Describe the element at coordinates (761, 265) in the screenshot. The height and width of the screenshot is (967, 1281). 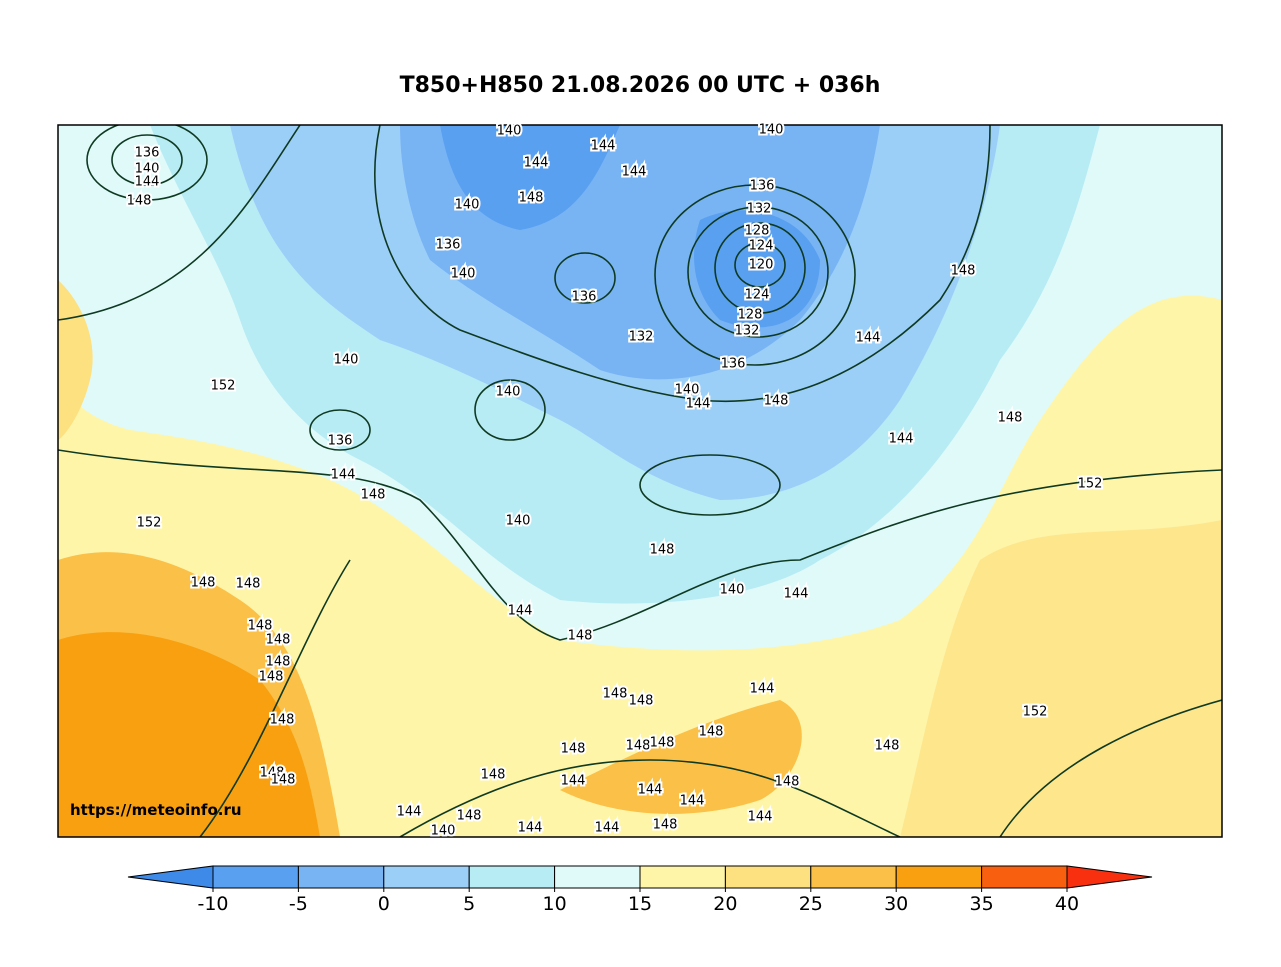
I see `contour-label: 120` at that location.